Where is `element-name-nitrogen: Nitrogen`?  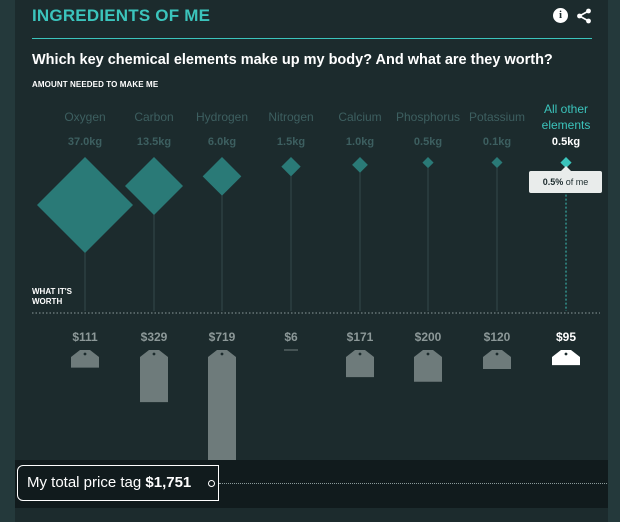 element-name-nitrogen: Nitrogen is located at coordinates (290, 117).